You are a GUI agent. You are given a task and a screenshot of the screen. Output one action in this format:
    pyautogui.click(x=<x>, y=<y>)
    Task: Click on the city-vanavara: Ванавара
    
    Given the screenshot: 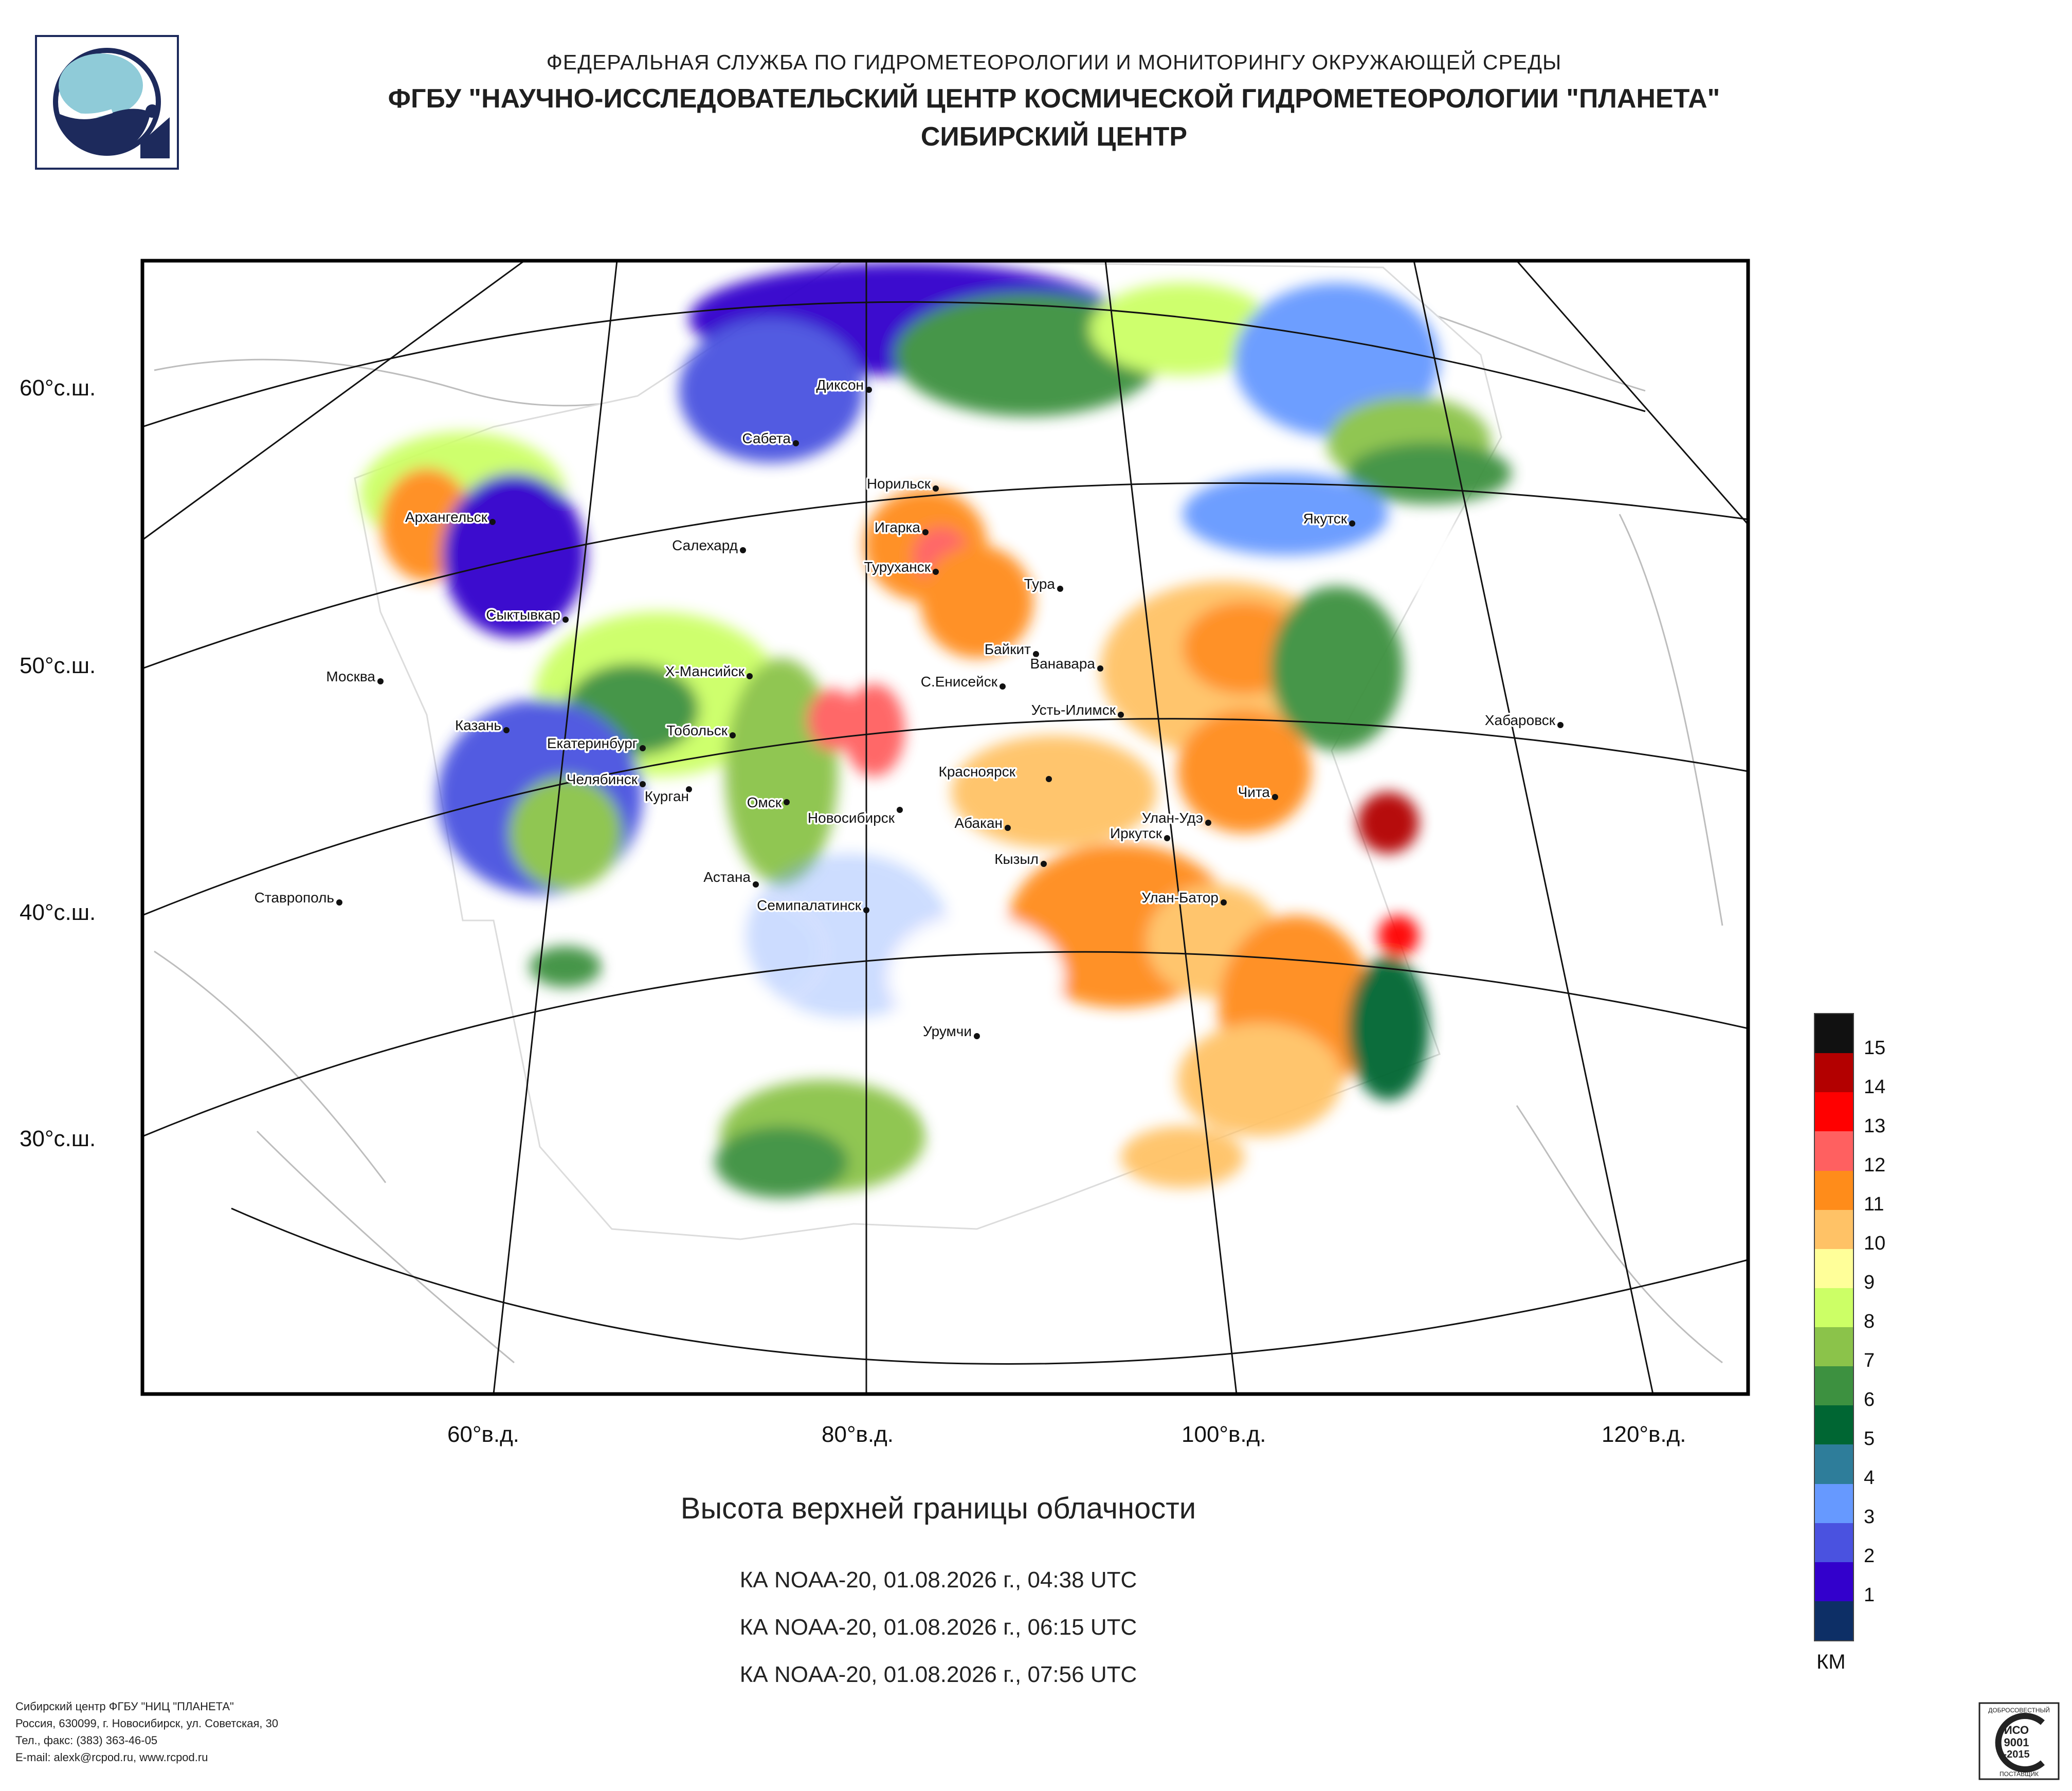 What is the action you would take?
    pyautogui.click(x=1062, y=664)
    